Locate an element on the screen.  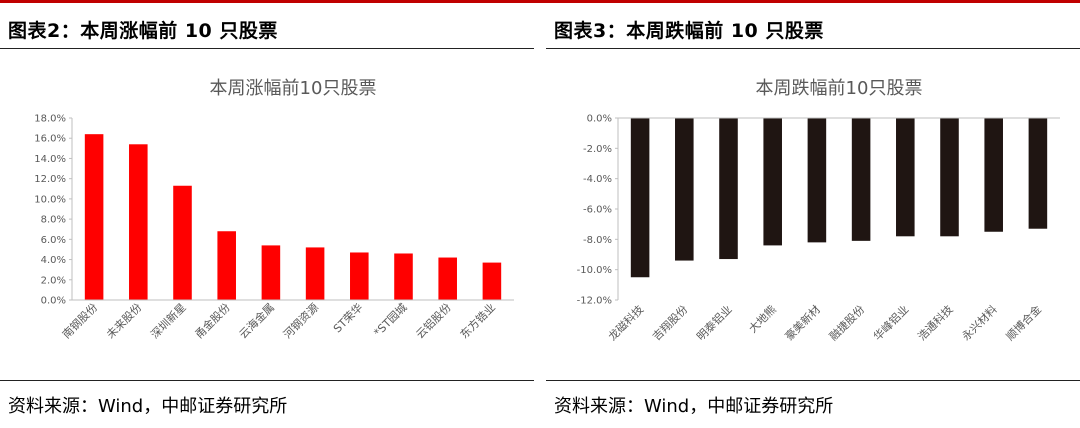
y-tick-label: -6.0% is located at coordinates (597, 210).